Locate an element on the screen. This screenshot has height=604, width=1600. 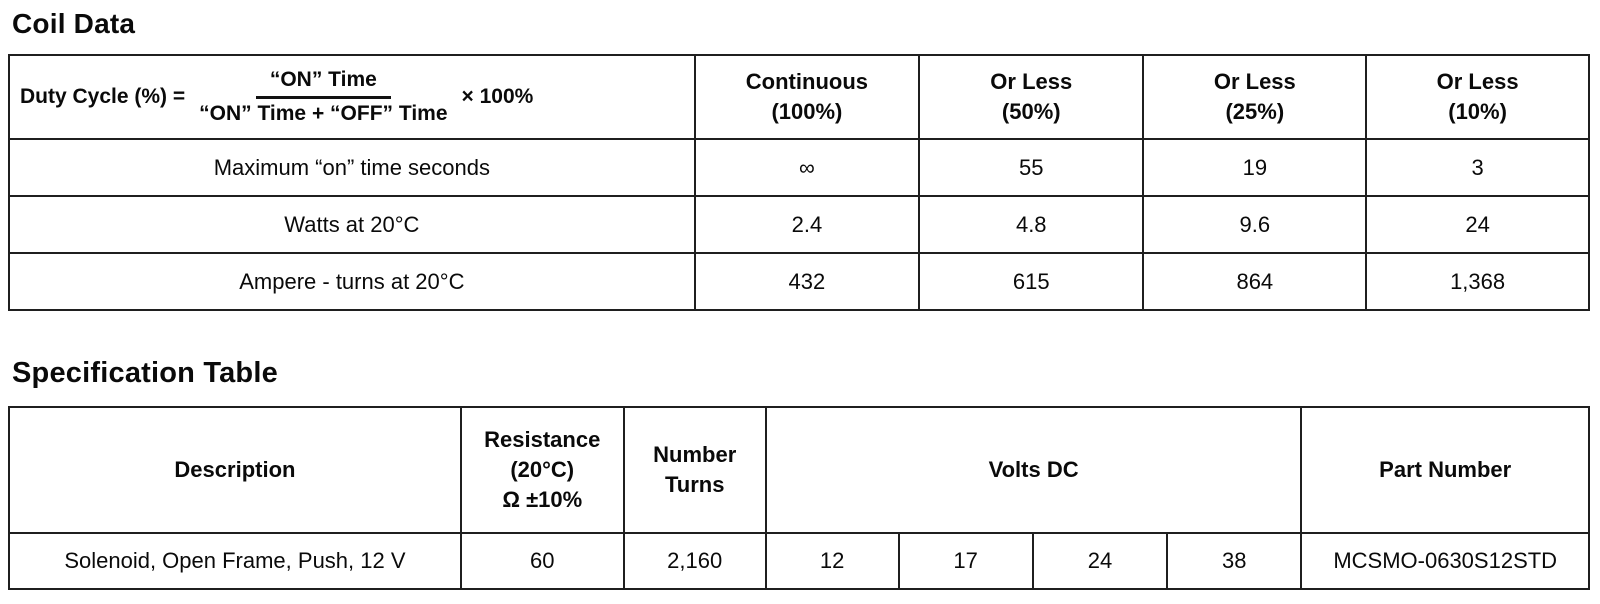
coil-row-max-on-time: Maximum “on” time seconds ∞ 55 19 3 is located at coordinates (799, 167).